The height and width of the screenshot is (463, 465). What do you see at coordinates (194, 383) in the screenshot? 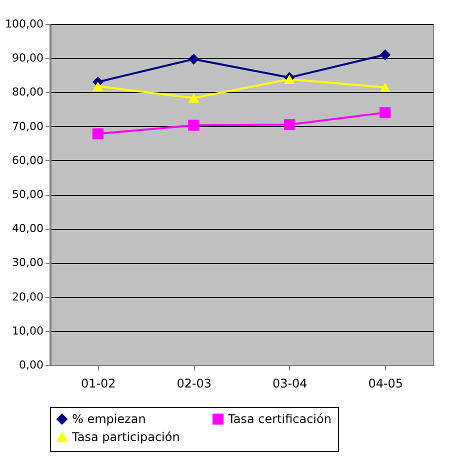
I see `x-tick-label: 02-03` at bounding box center [194, 383].